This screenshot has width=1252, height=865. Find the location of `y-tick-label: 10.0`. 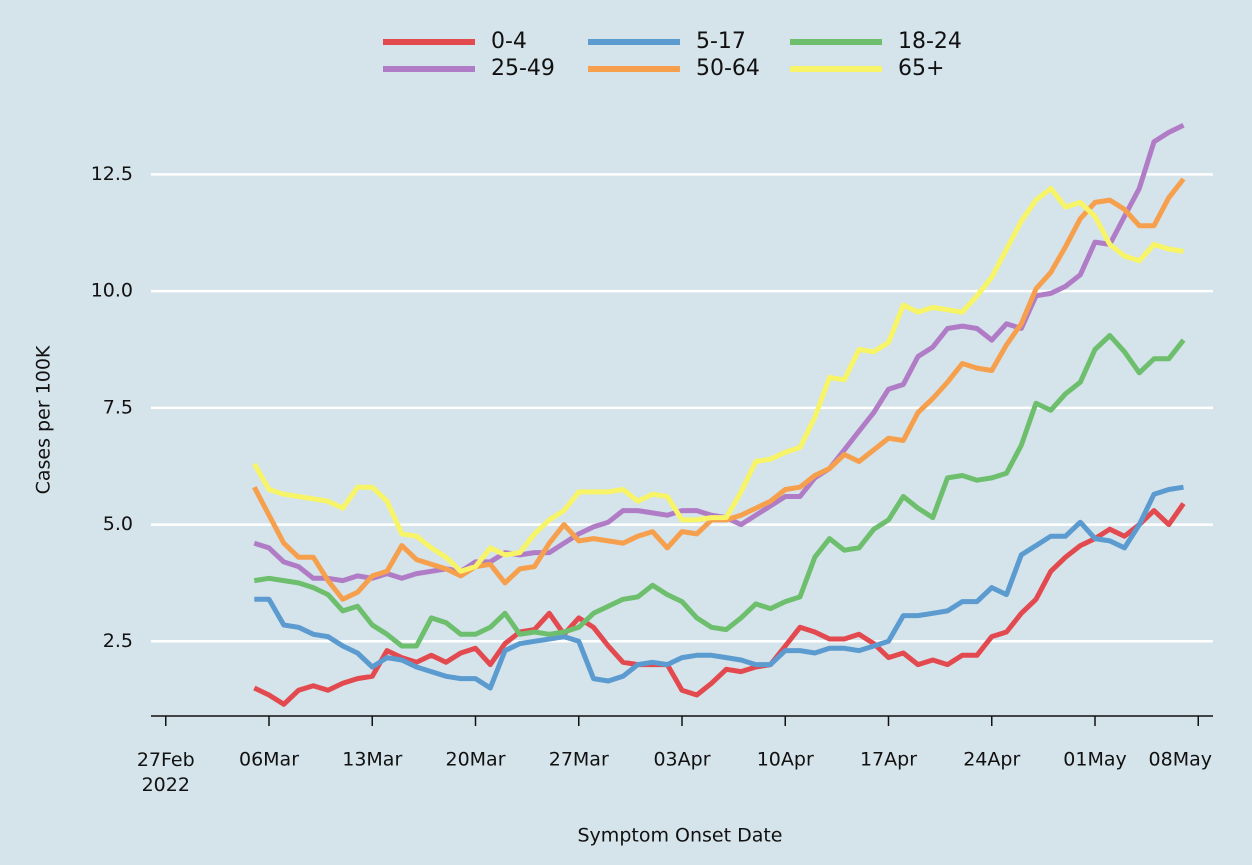

y-tick-label: 10.0 is located at coordinates (112, 291).